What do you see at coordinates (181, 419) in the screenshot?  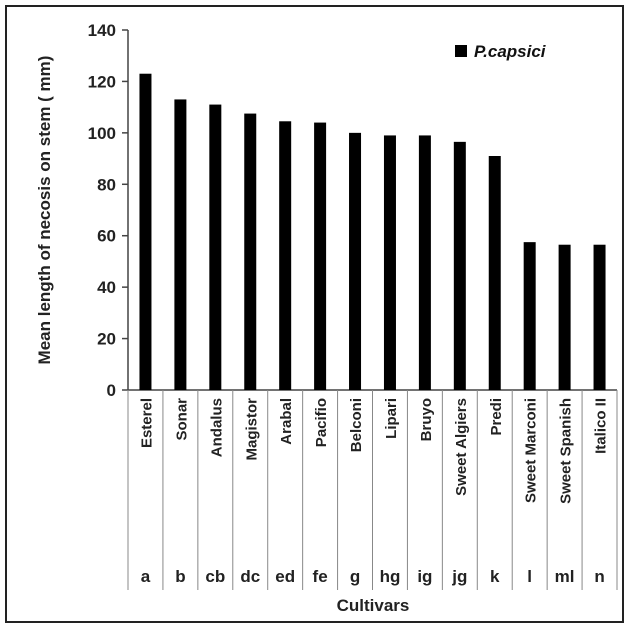 I see `x-tick-label: Sonar` at bounding box center [181, 419].